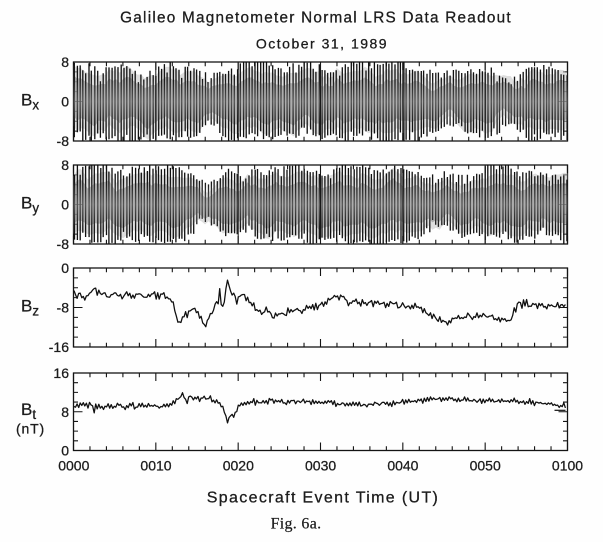 The height and width of the screenshot is (547, 603). What do you see at coordinates (59, 347) in the screenshot?
I see `svg-text: -16` at bounding box center [59, 347].